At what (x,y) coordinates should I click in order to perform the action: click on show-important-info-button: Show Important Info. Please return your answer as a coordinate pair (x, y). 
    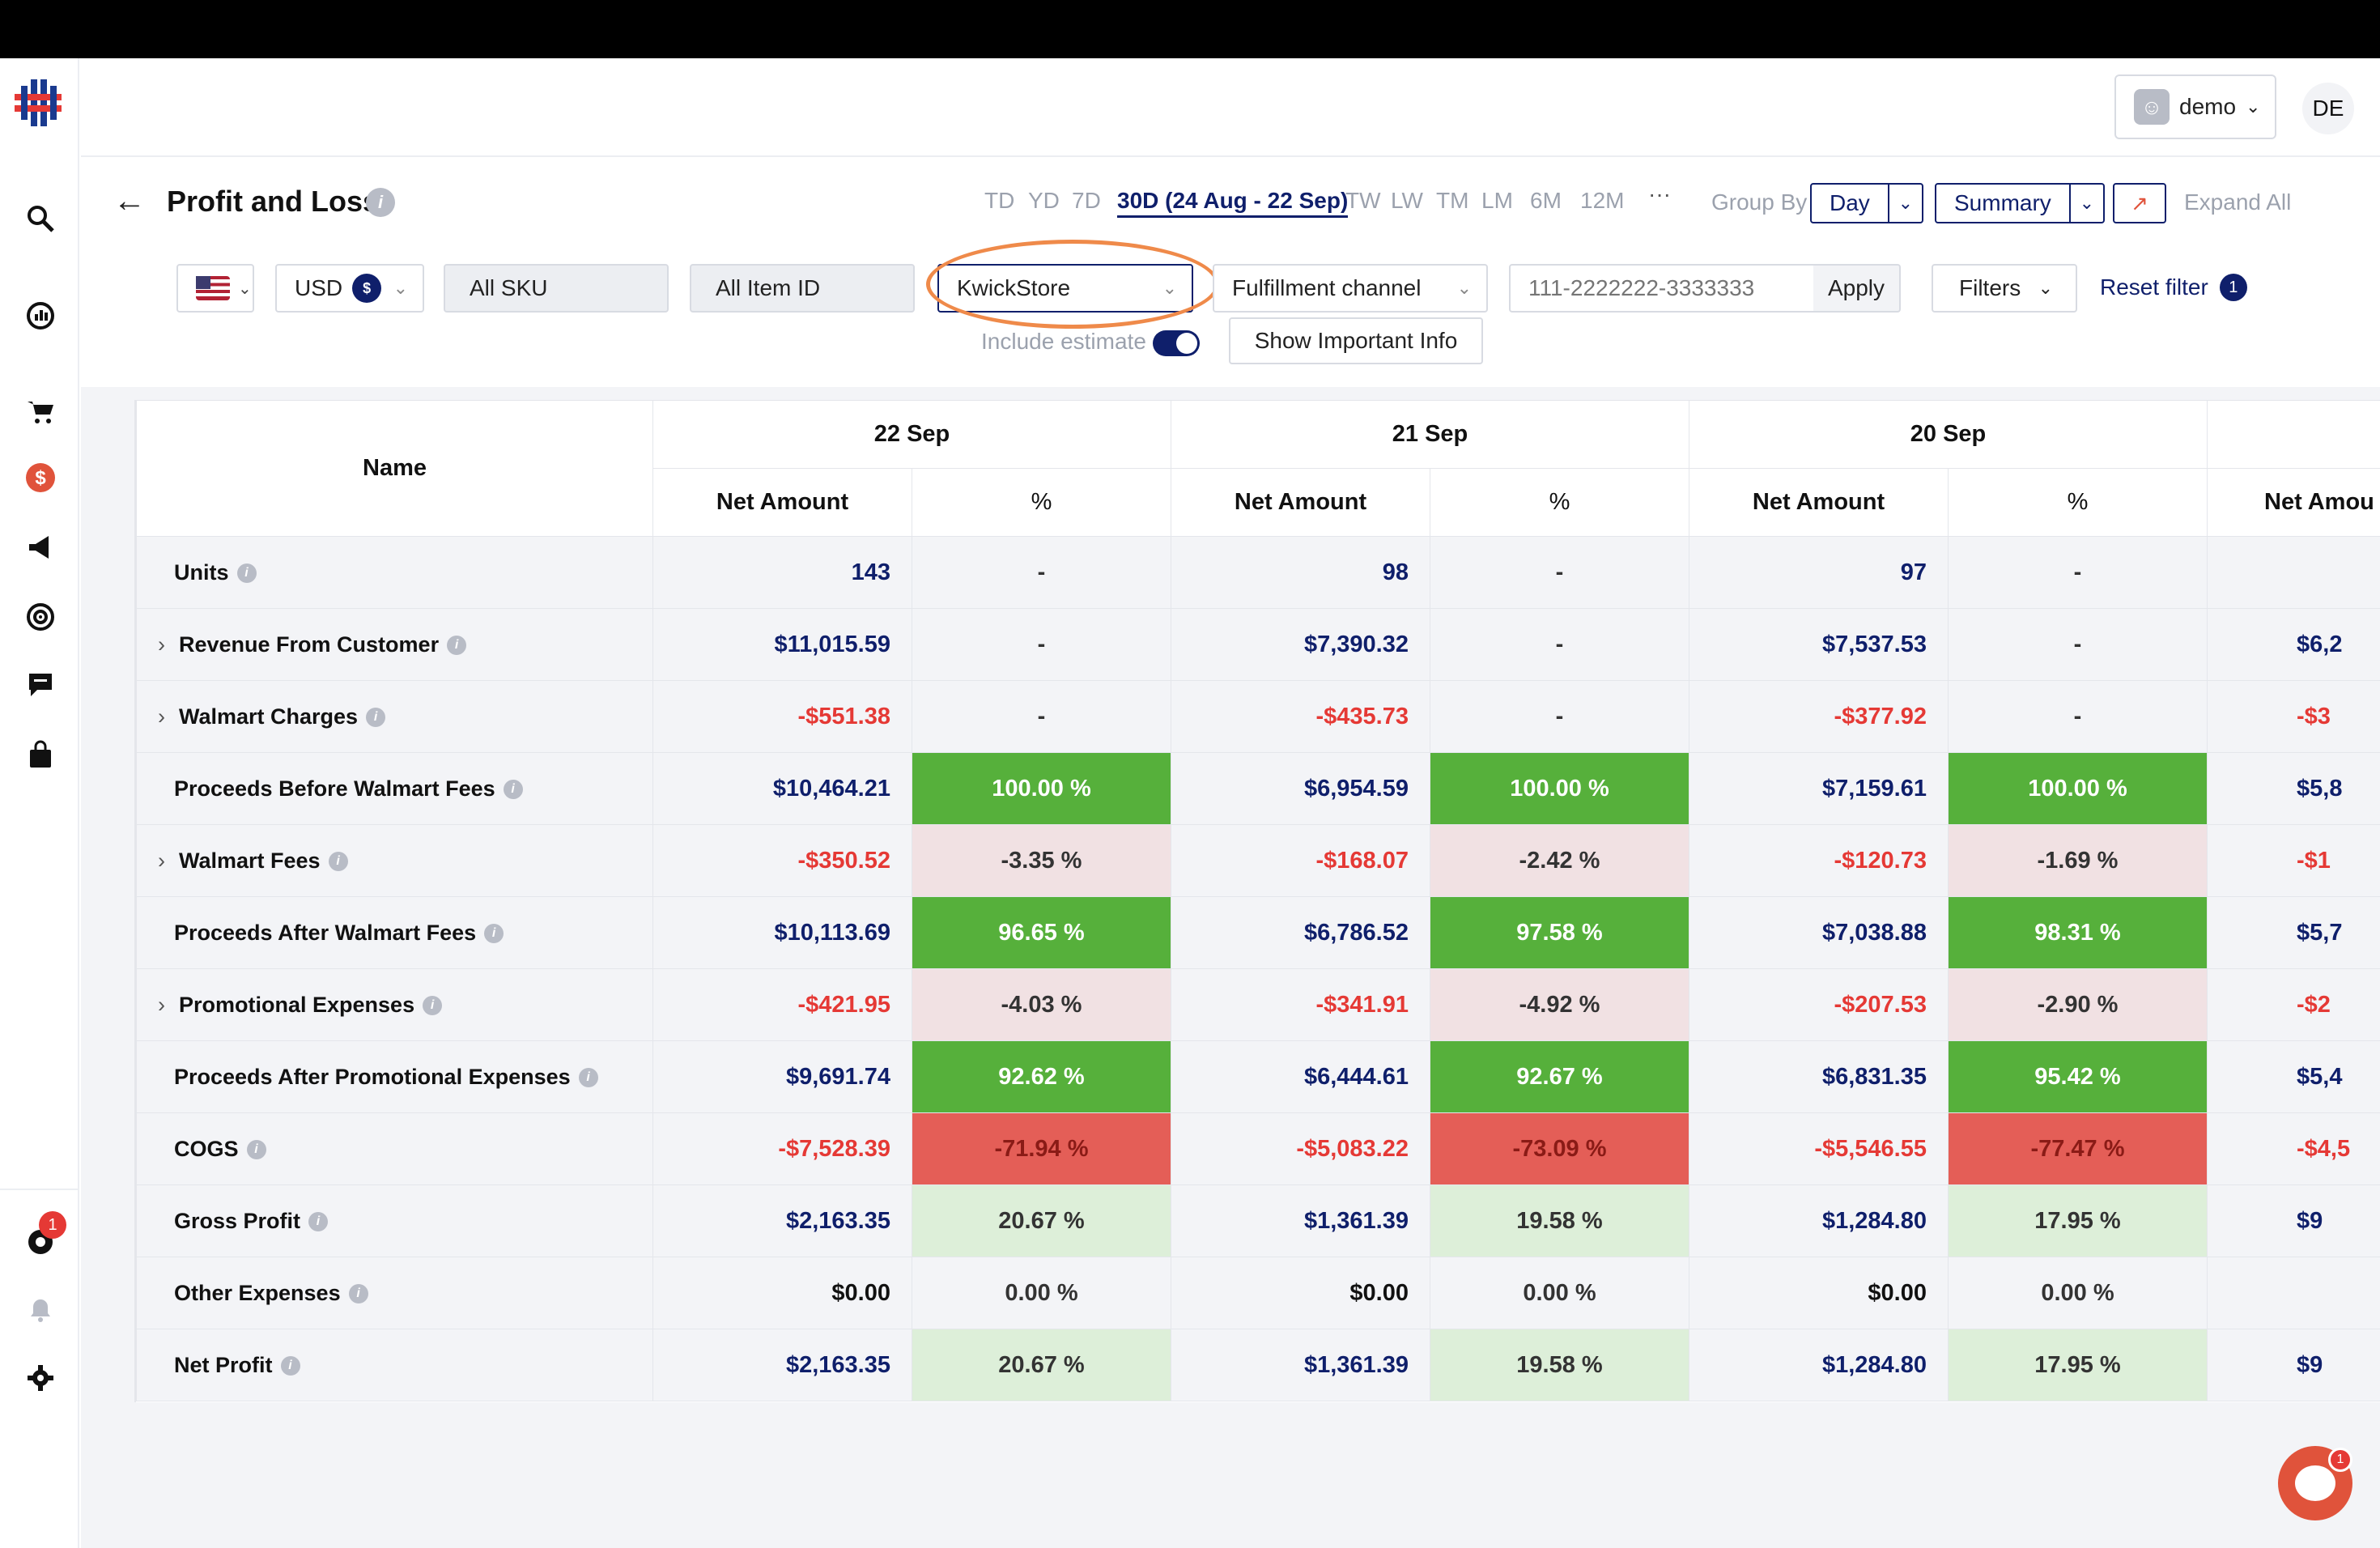
    Looking at the image, I should click on (1356, 341).